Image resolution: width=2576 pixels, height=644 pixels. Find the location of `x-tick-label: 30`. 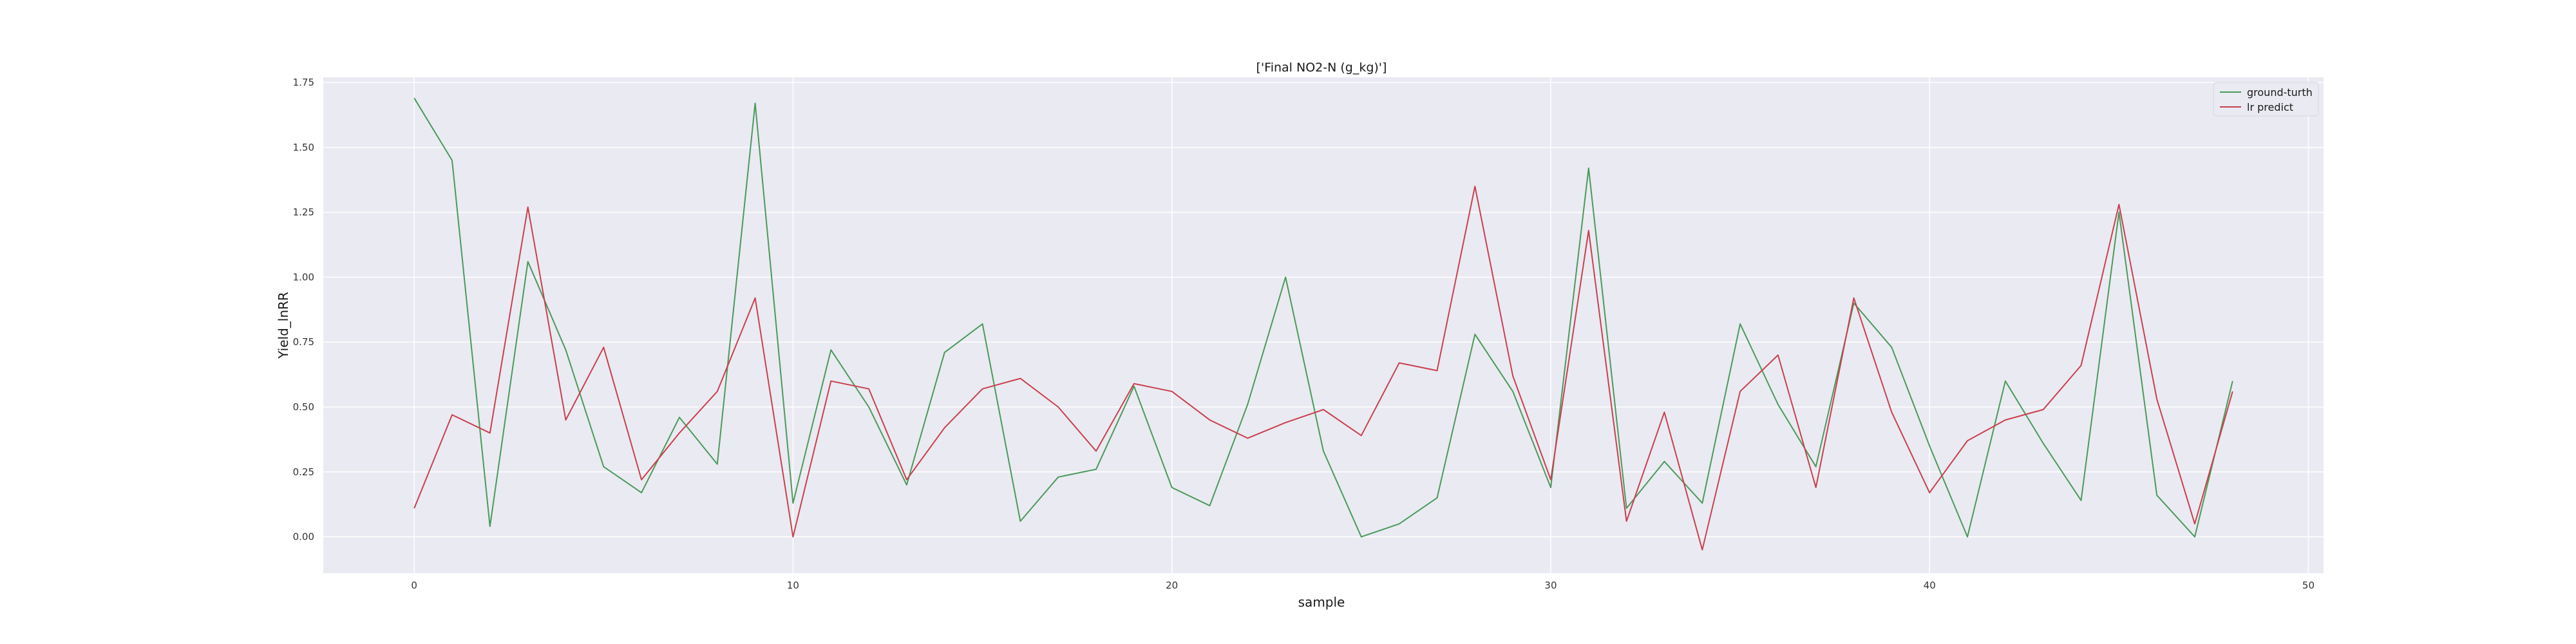

x-tick-label: 30 is located at coordinates (1550, 586).